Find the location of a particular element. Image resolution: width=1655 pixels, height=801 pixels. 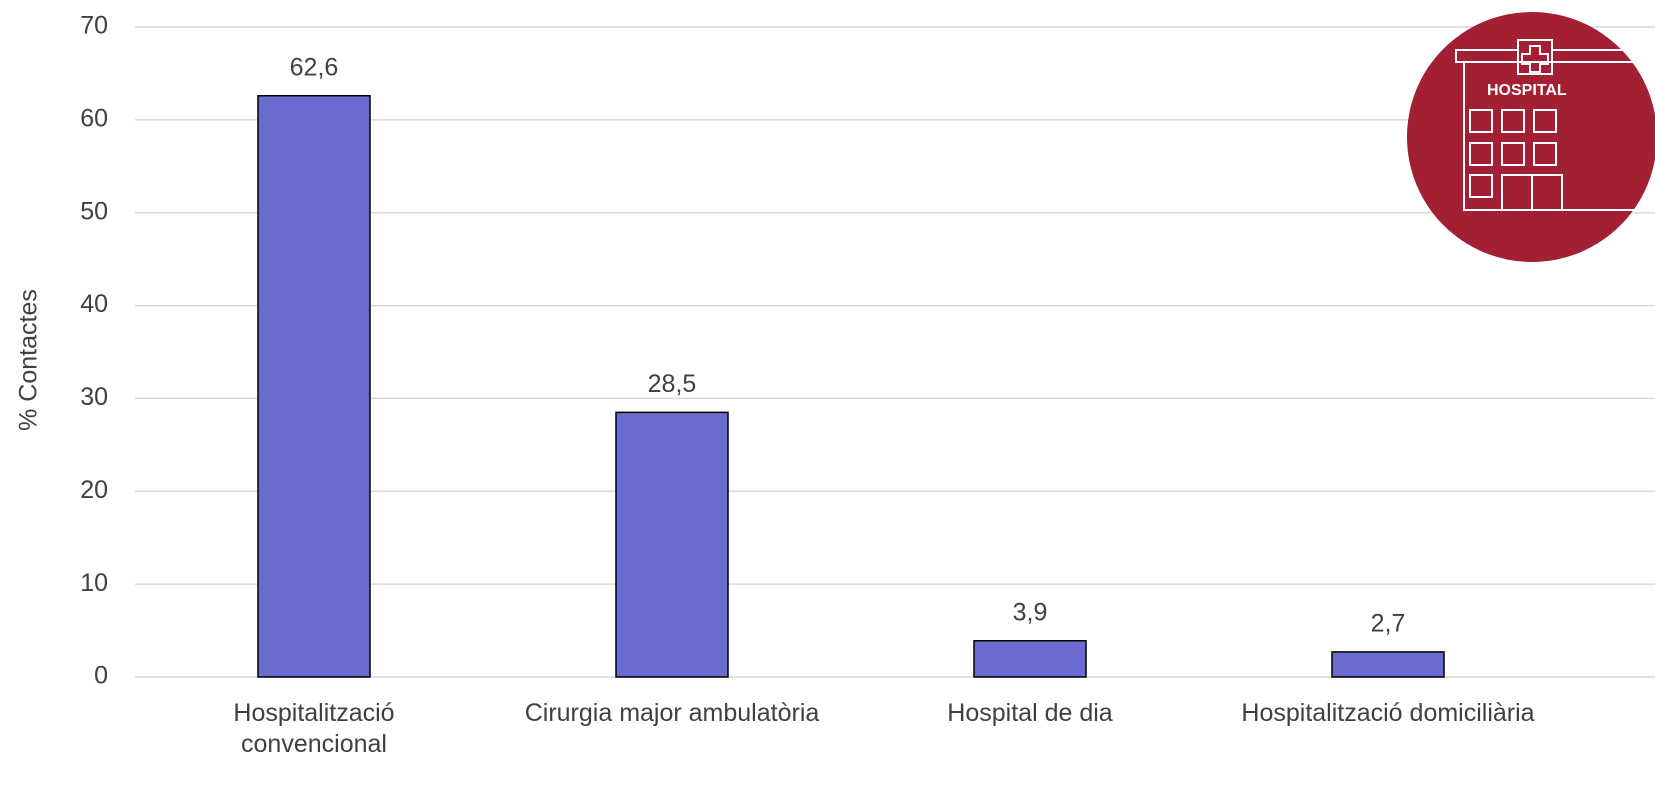

x-tick-label: Cirurgia major ambulatòria is located at coordinates (672, 713).